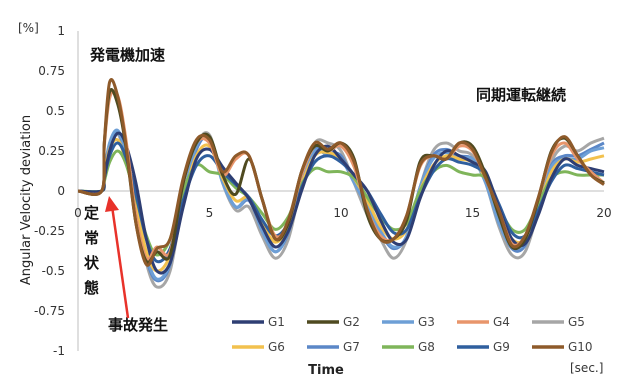 The image size is (627, 378). I want to click on fault-arrow, so click(117, 257).